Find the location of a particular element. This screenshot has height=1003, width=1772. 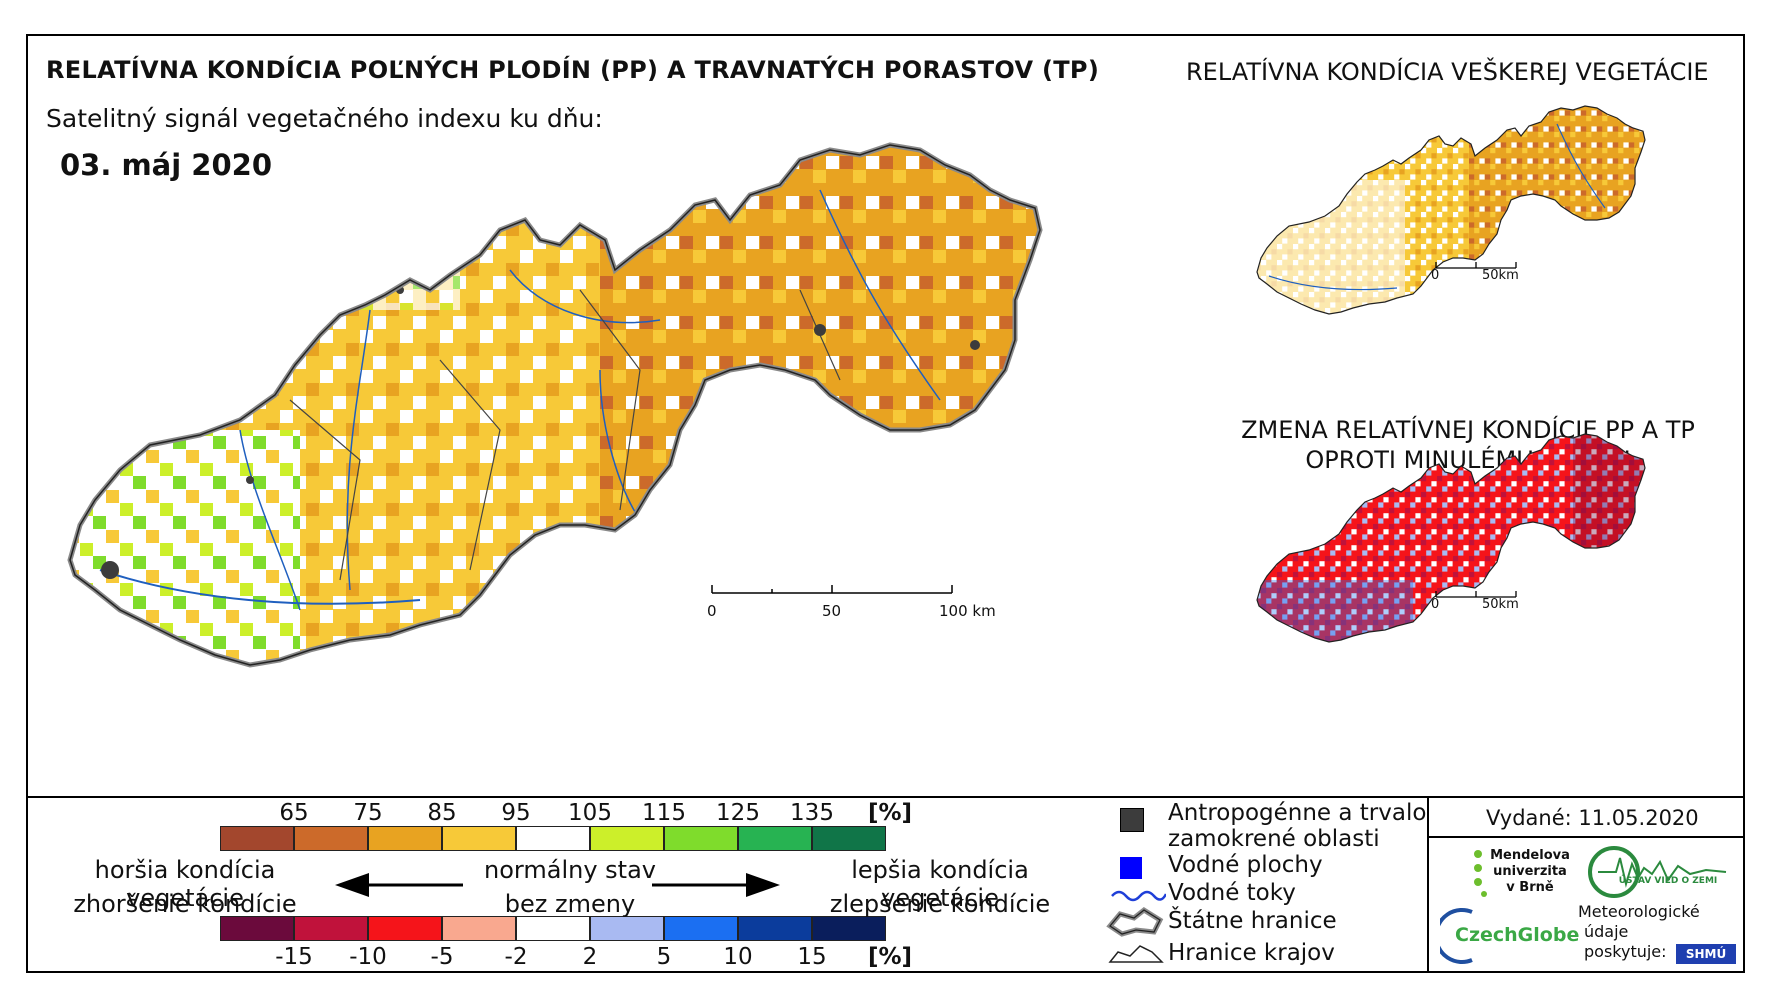

better-label-2: zlepšenie kondície is located at coordinates (940, 904).